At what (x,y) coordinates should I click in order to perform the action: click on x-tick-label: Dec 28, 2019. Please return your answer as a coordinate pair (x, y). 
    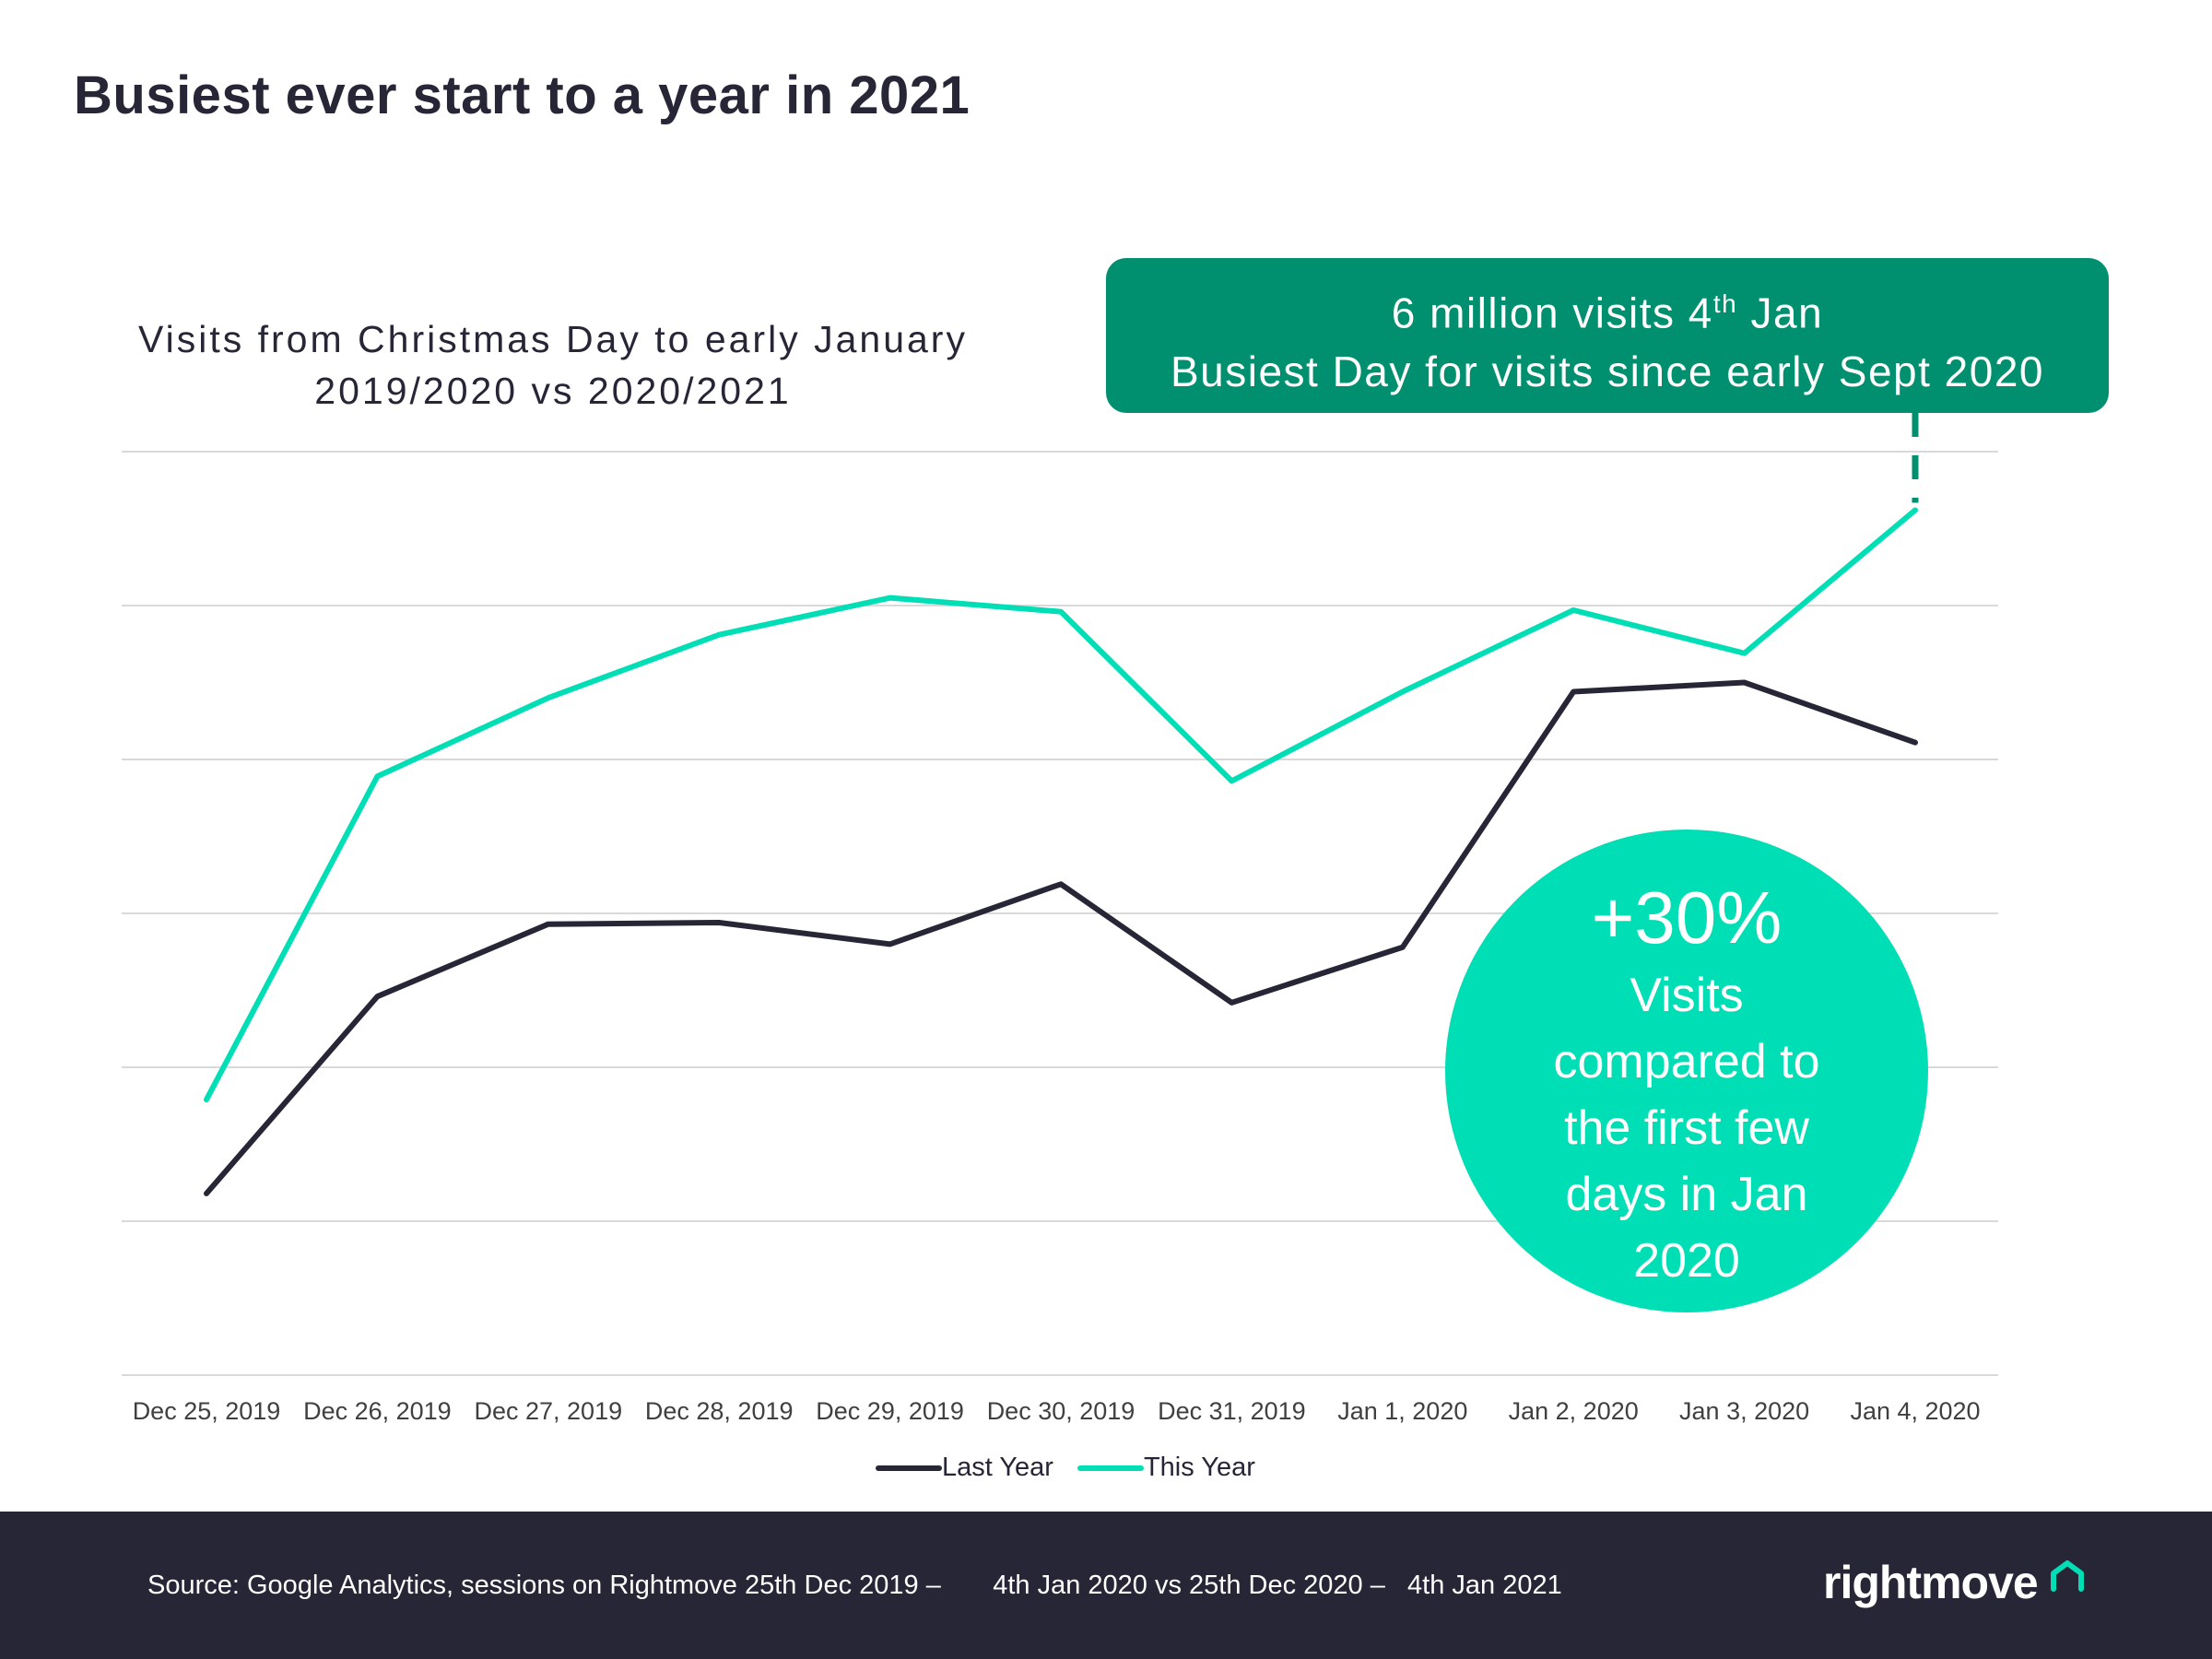
    Looking at the image, I should click on (719, 1411).